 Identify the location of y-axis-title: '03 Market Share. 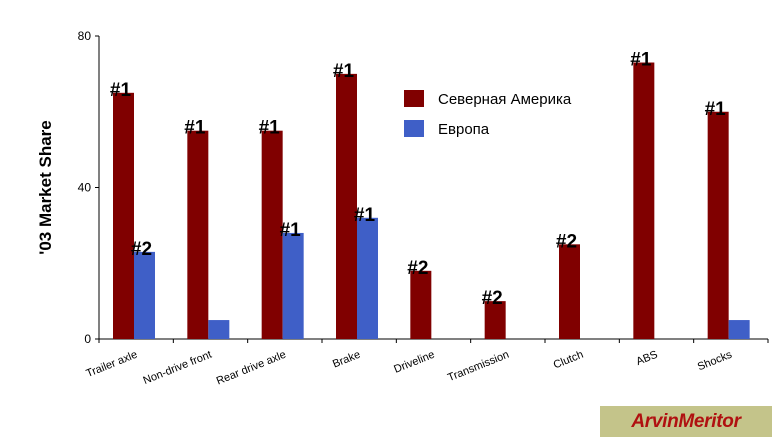
(45, 187).